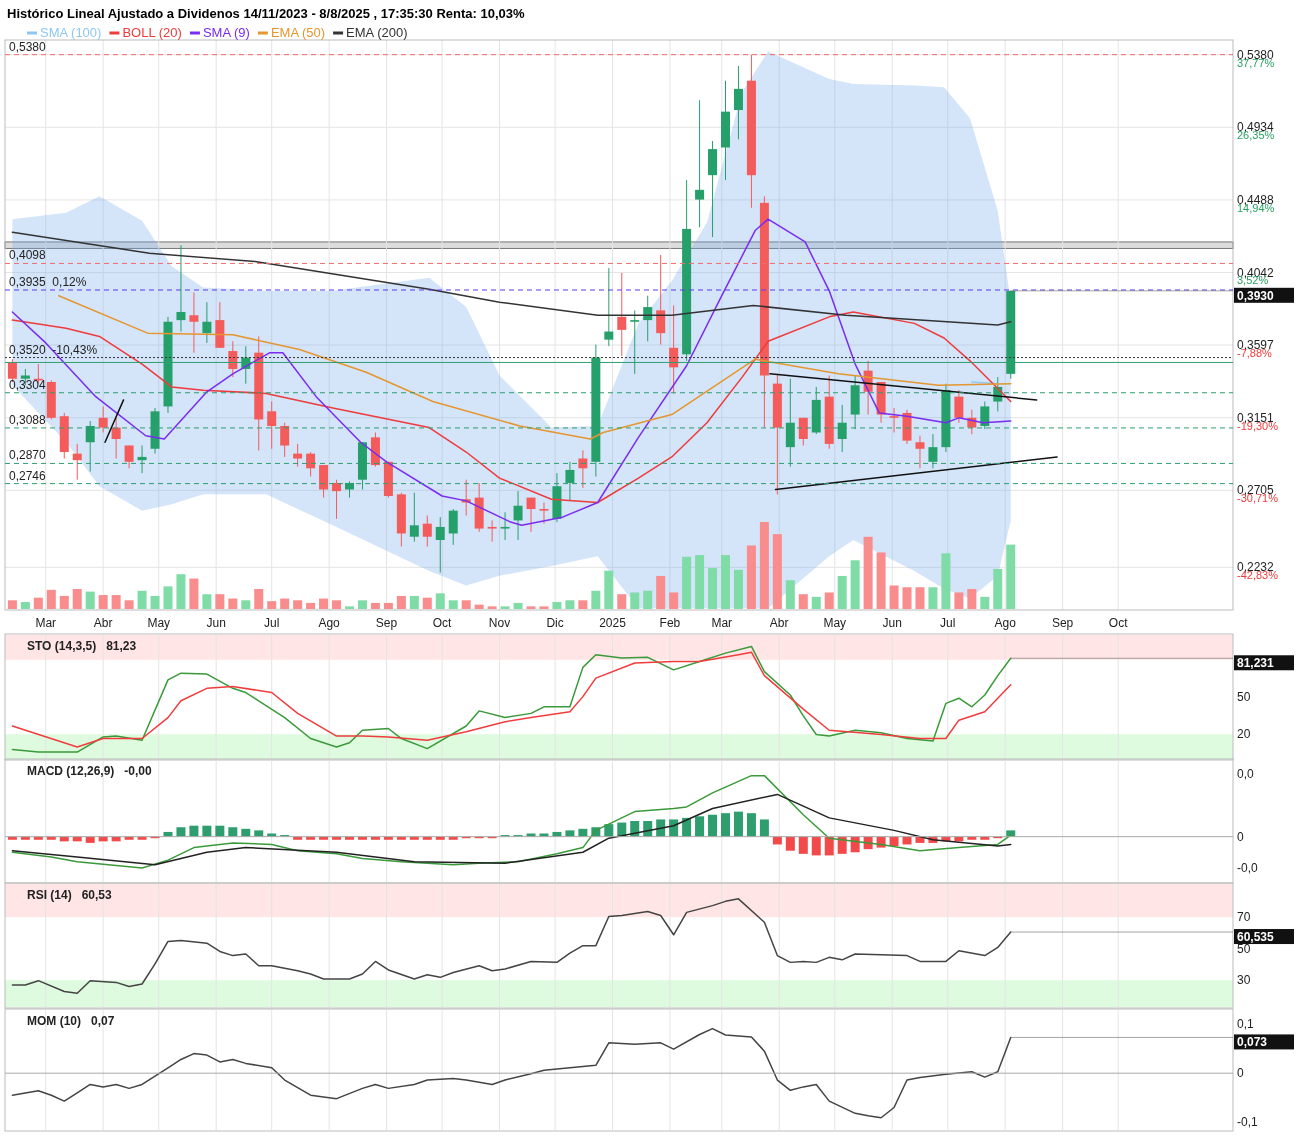  What do you see at coordinates (53, 349) in the screenshot?
I see `ref-line-label: 0,3520 -10,43%` at bounding box center [53, 349].